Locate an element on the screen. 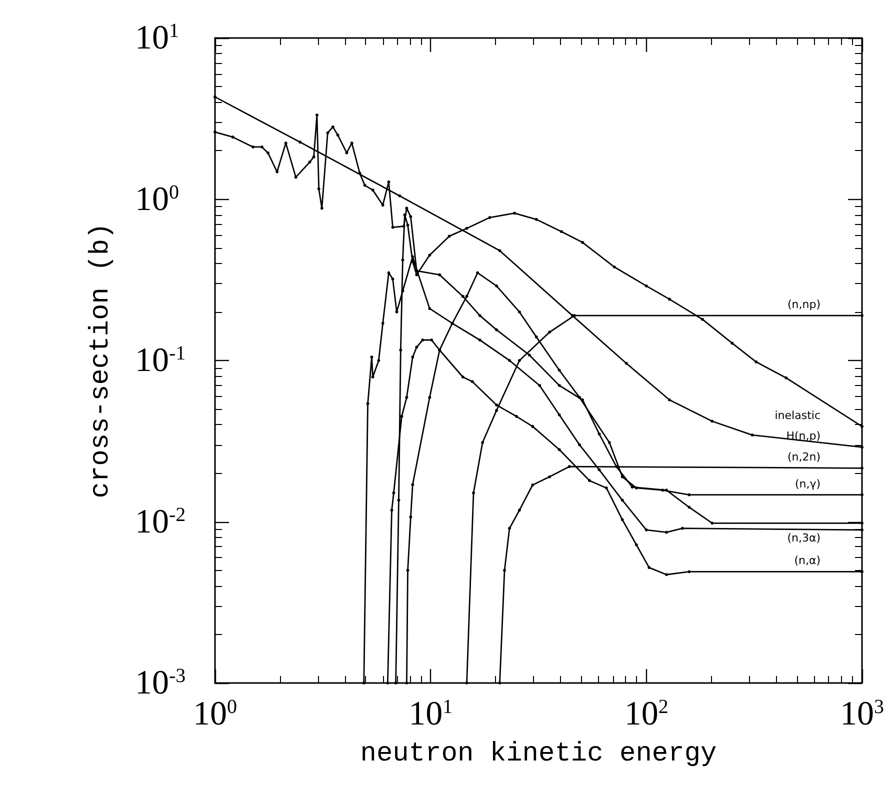 Image resolution: width=895 pixels, height=790 pixels. series-label: (n,α) is located at coordinates (807, 561).